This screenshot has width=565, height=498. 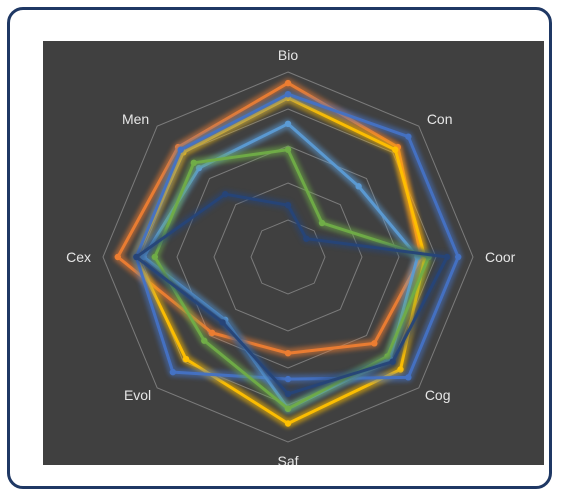 What do you see at coordinates (374, 343) in the screenshot?
I see `series-1-point-cog` at bounding box center [374, 343].